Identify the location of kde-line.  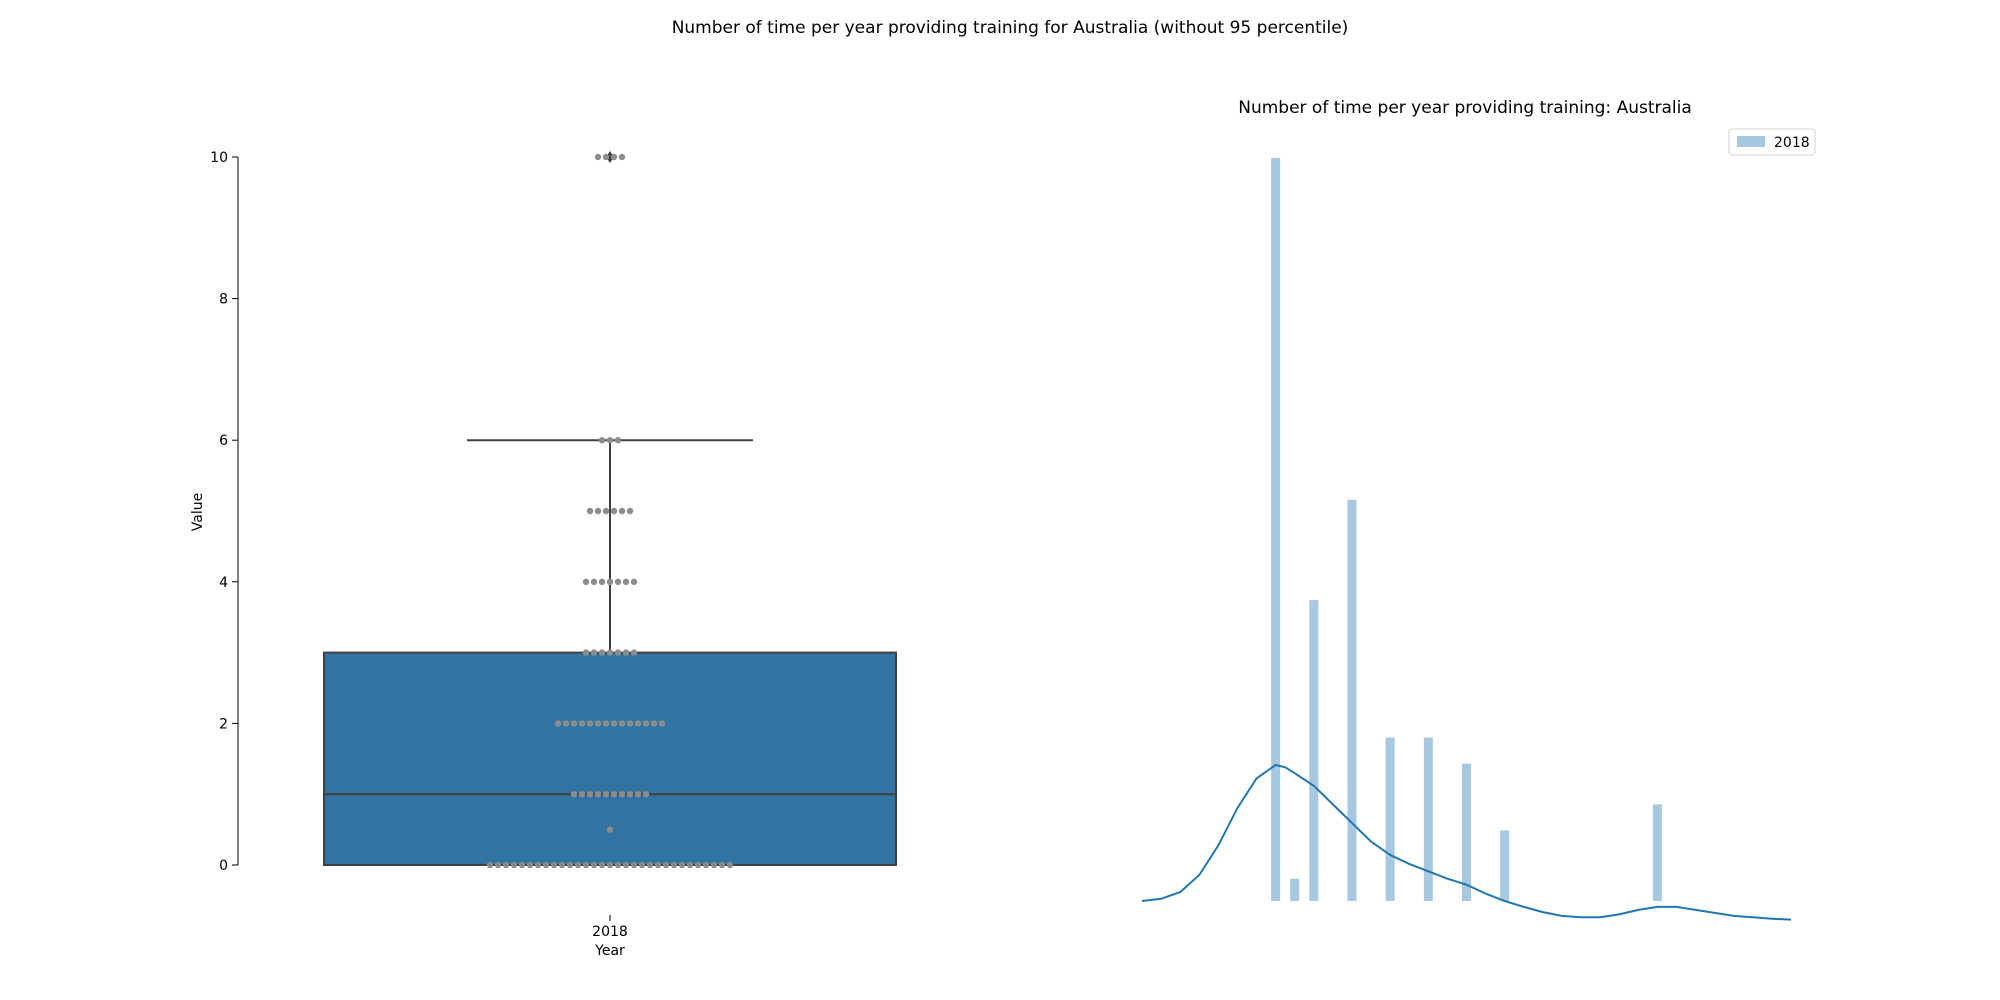
(1466, 842).